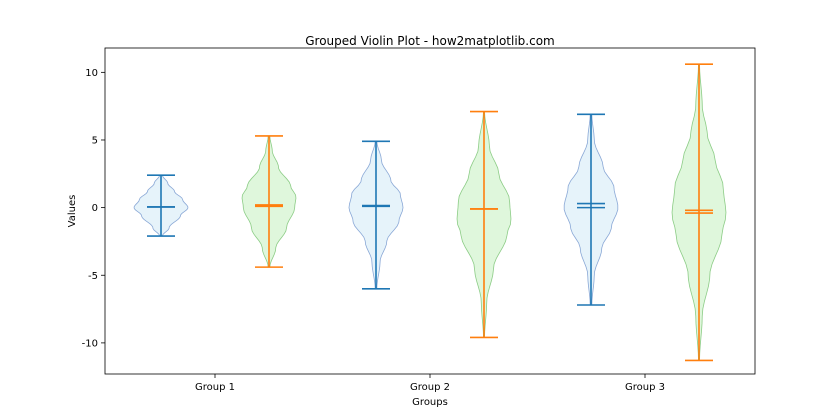  What do you see at coordinates (430, 402) in the screenshot?
I see `x-axis-label: Groups` at bounding box center [430, 402].